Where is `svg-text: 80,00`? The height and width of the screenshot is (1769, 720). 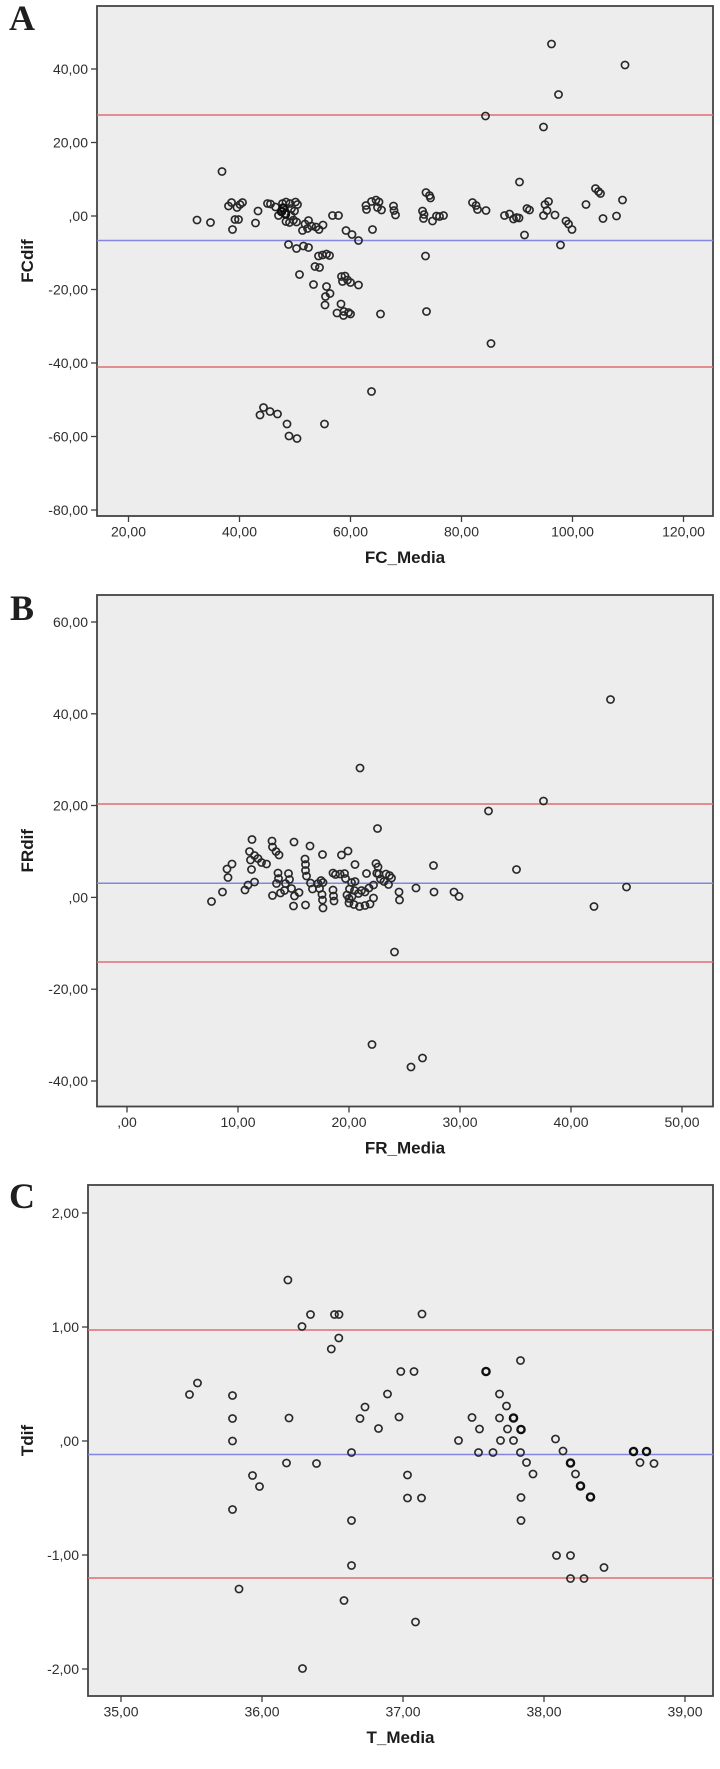 svg-text: 80,00 is located at coordinates (461, 532).